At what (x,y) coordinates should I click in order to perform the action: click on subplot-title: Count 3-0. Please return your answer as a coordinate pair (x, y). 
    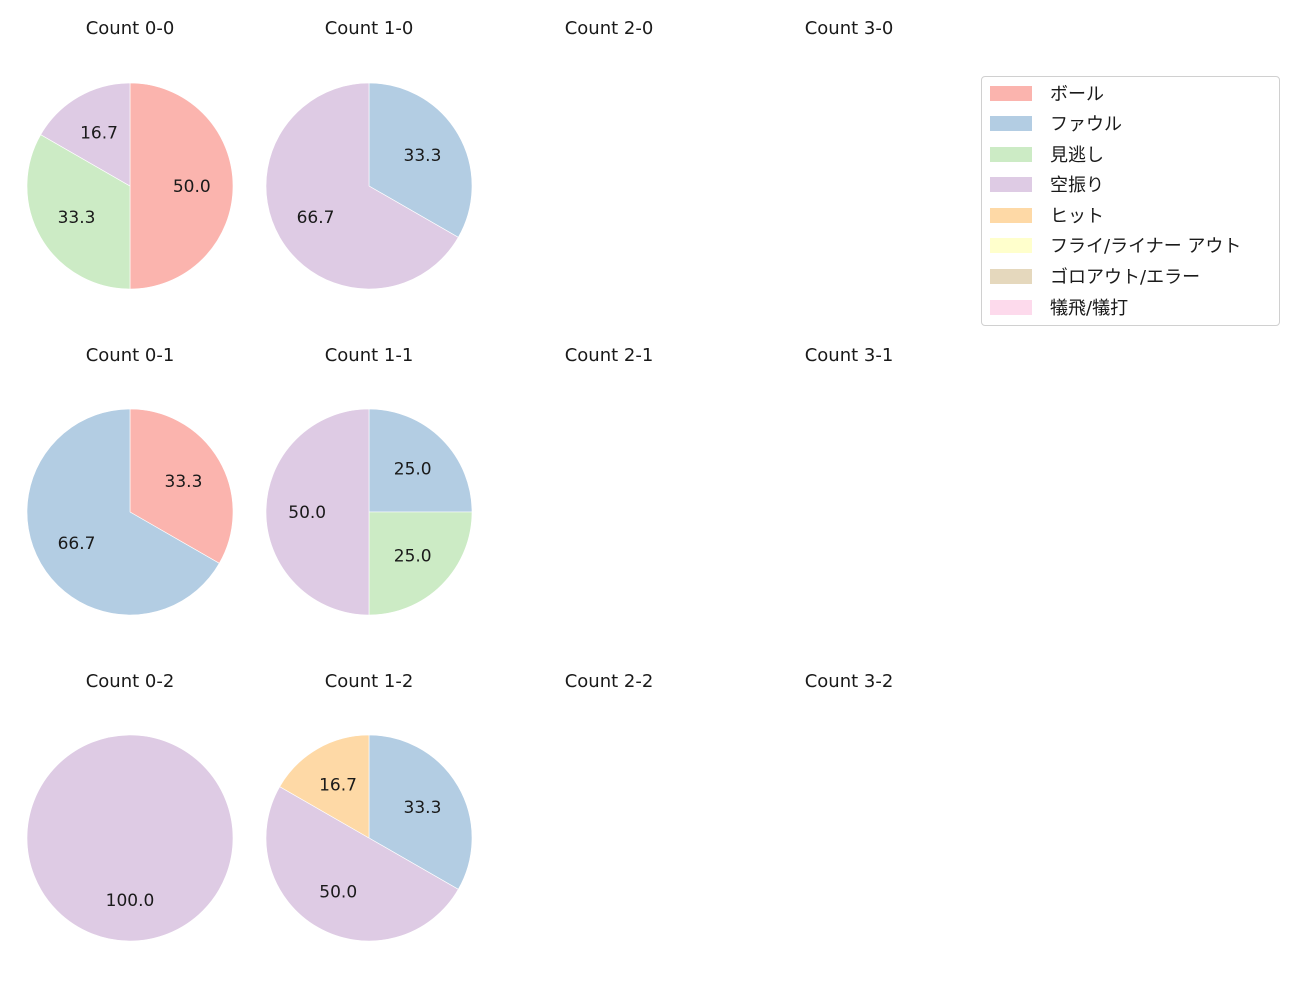
    Looking at the image, I should click on (849, 28).